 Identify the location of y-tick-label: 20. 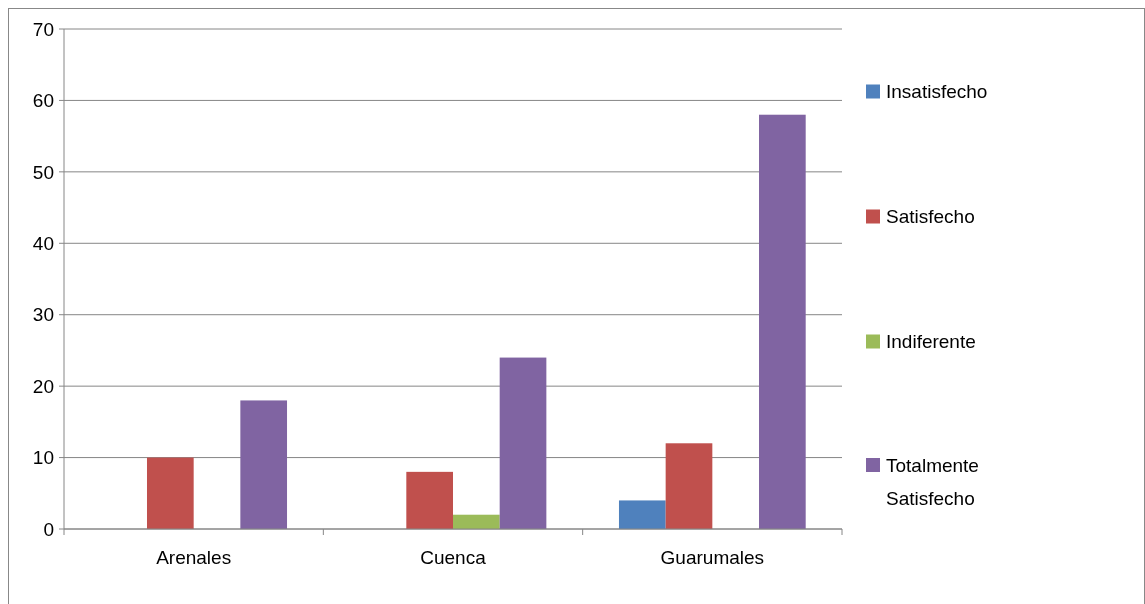
(43, 386).